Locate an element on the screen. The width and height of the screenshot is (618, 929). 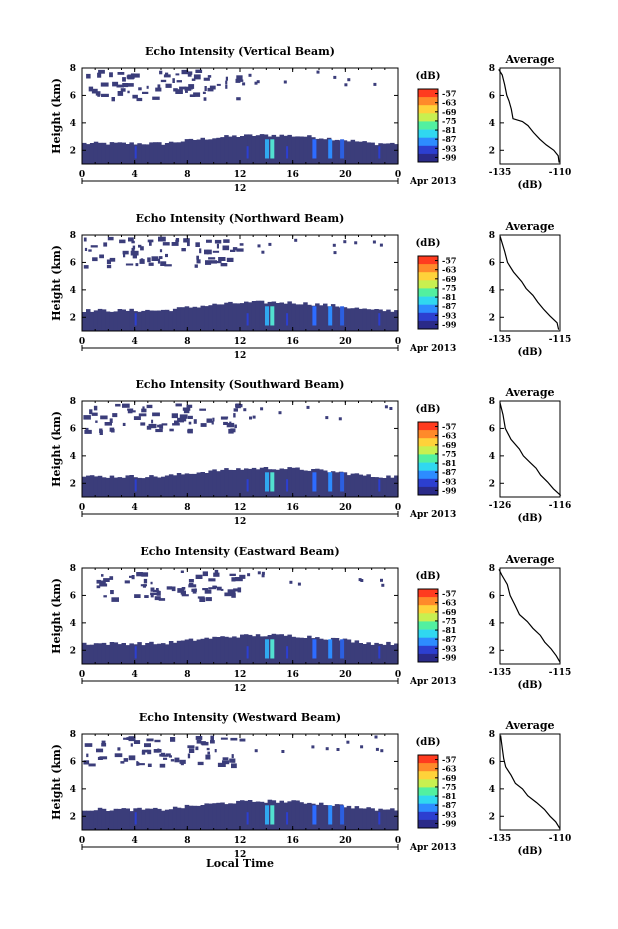
average-y-tick-label: 8 is located at coordinates (492, 236).